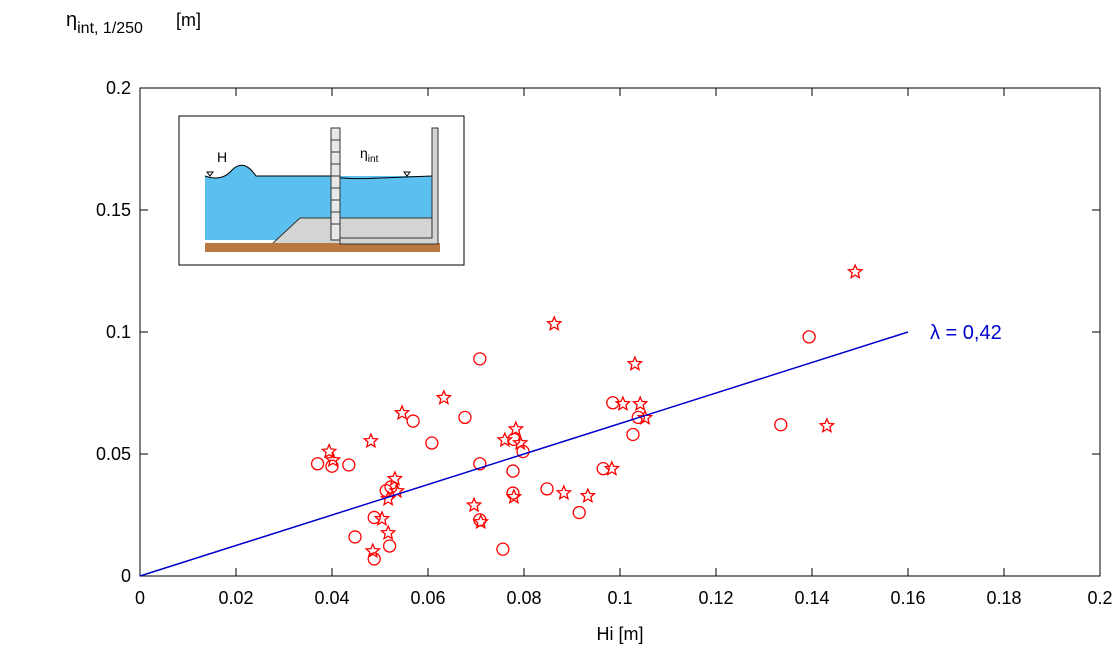 This screenshot has width=1120, height=653. What do you see at coordinates (308, 174) in the screenshot?
I see `level-marks` at bounding box center [308, 174].